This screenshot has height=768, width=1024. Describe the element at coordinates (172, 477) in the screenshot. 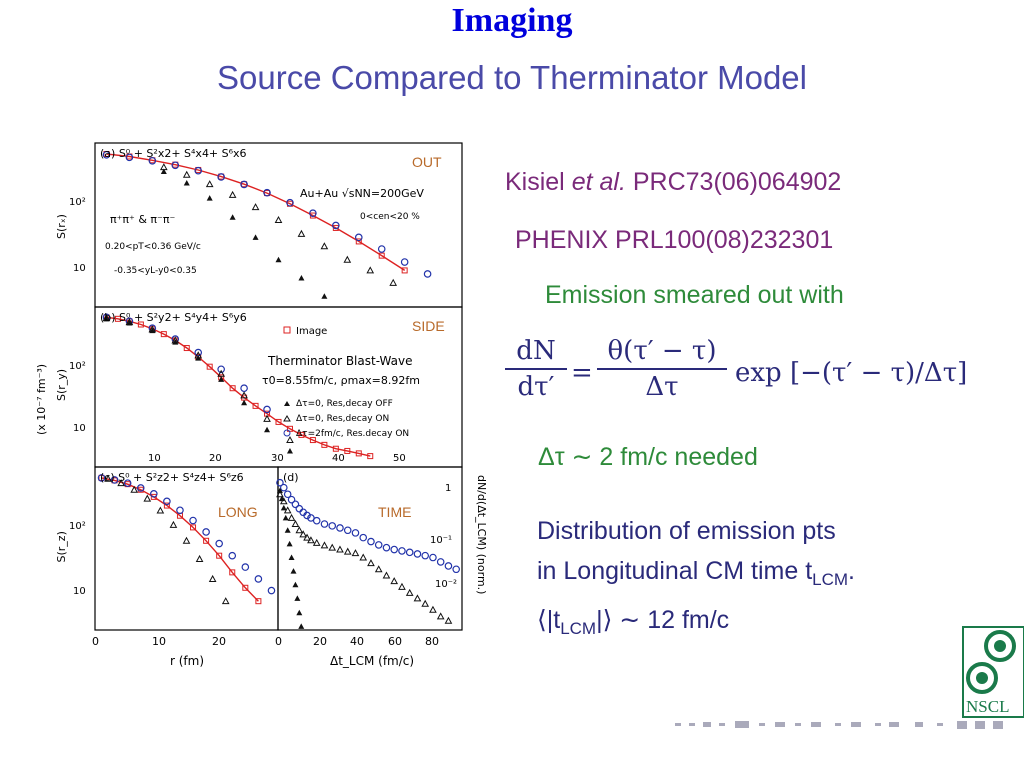

I see `panel-label: (c) S⁰ + S²z2+ S⁴z4+ S⁶z6` at that location.